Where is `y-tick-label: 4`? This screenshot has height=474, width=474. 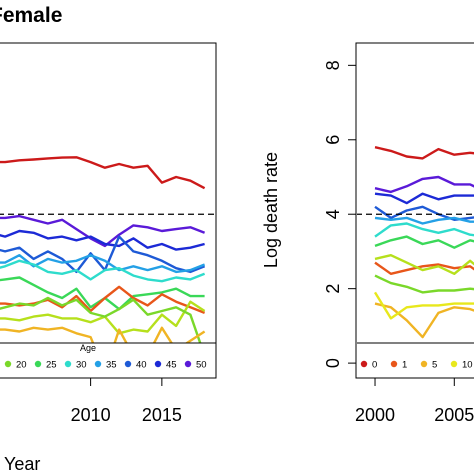
y-tick-label: 4 is located at coordinates (333, 214).